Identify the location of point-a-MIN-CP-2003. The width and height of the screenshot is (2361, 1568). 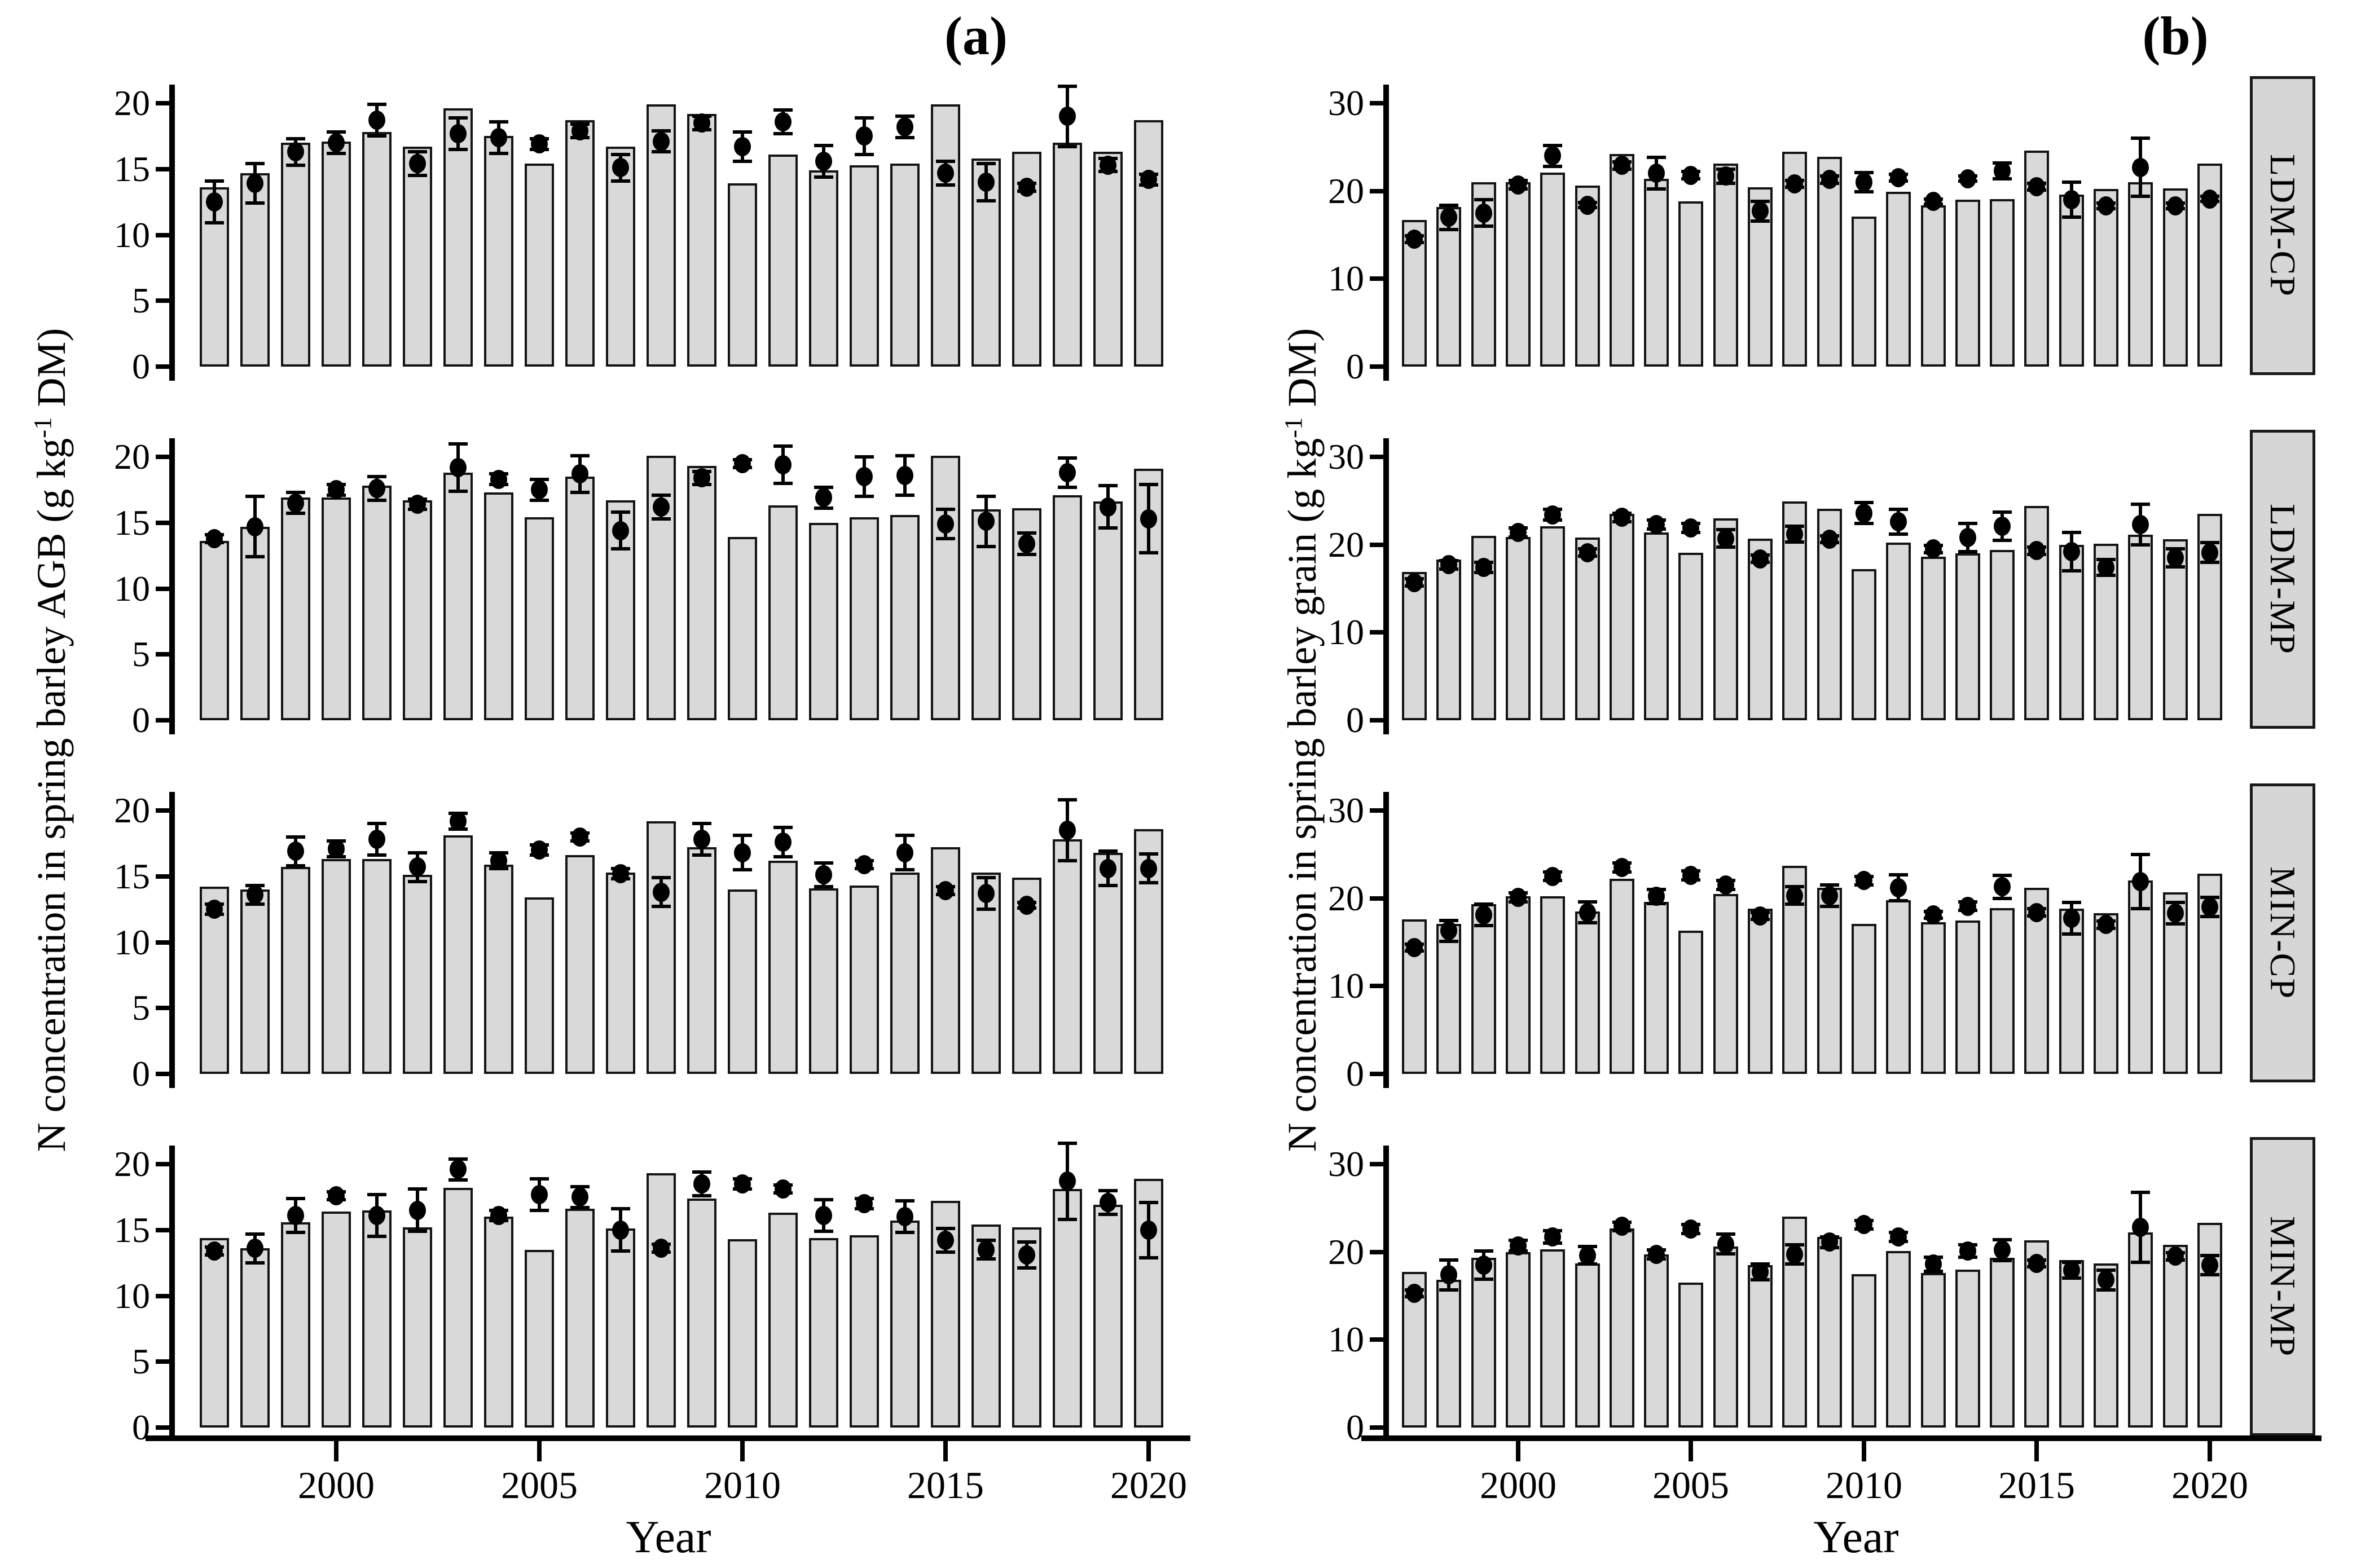
(458, 821).